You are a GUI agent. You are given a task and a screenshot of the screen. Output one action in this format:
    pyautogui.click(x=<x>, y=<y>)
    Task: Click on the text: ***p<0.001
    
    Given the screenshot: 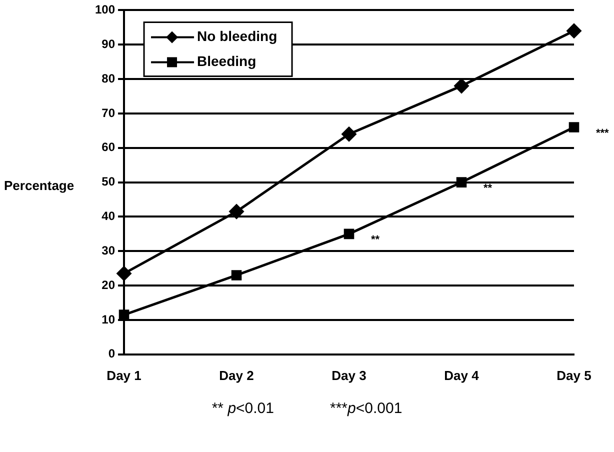 What is the action you would take?
    pyautogui.click(x=366, y=408)
    